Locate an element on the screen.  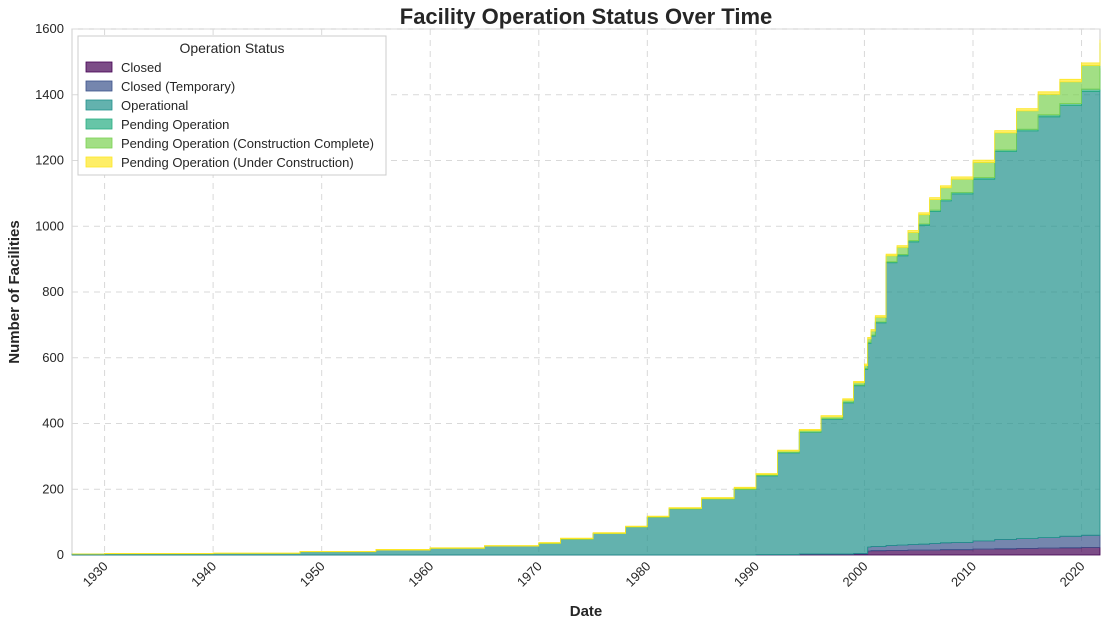
legend-label: Closed (Temporary) is located at coordinates (178, 86).